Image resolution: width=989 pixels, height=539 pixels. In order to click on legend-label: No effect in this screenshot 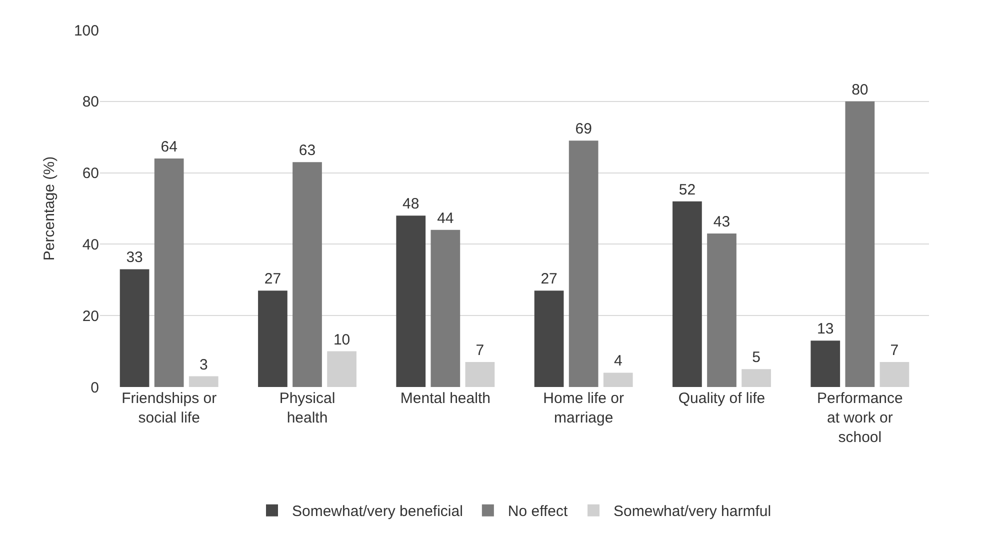, I will do `click(538, 511)`.